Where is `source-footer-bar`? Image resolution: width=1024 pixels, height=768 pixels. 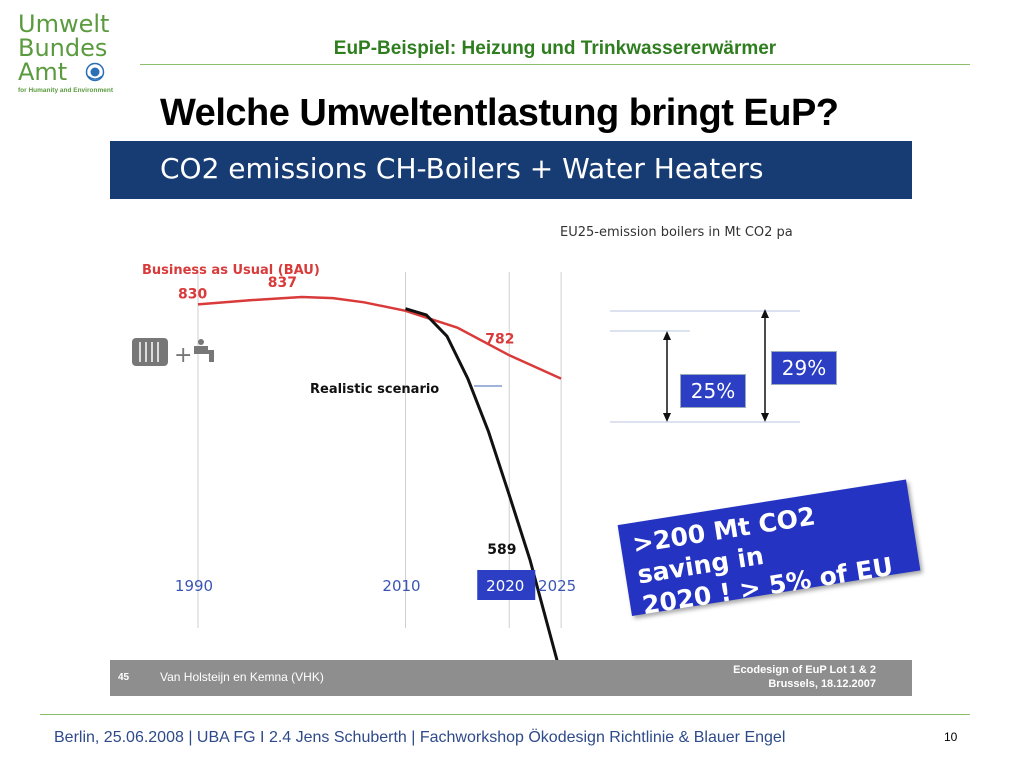 source-footer-bar is located at coordinates (511, 678).